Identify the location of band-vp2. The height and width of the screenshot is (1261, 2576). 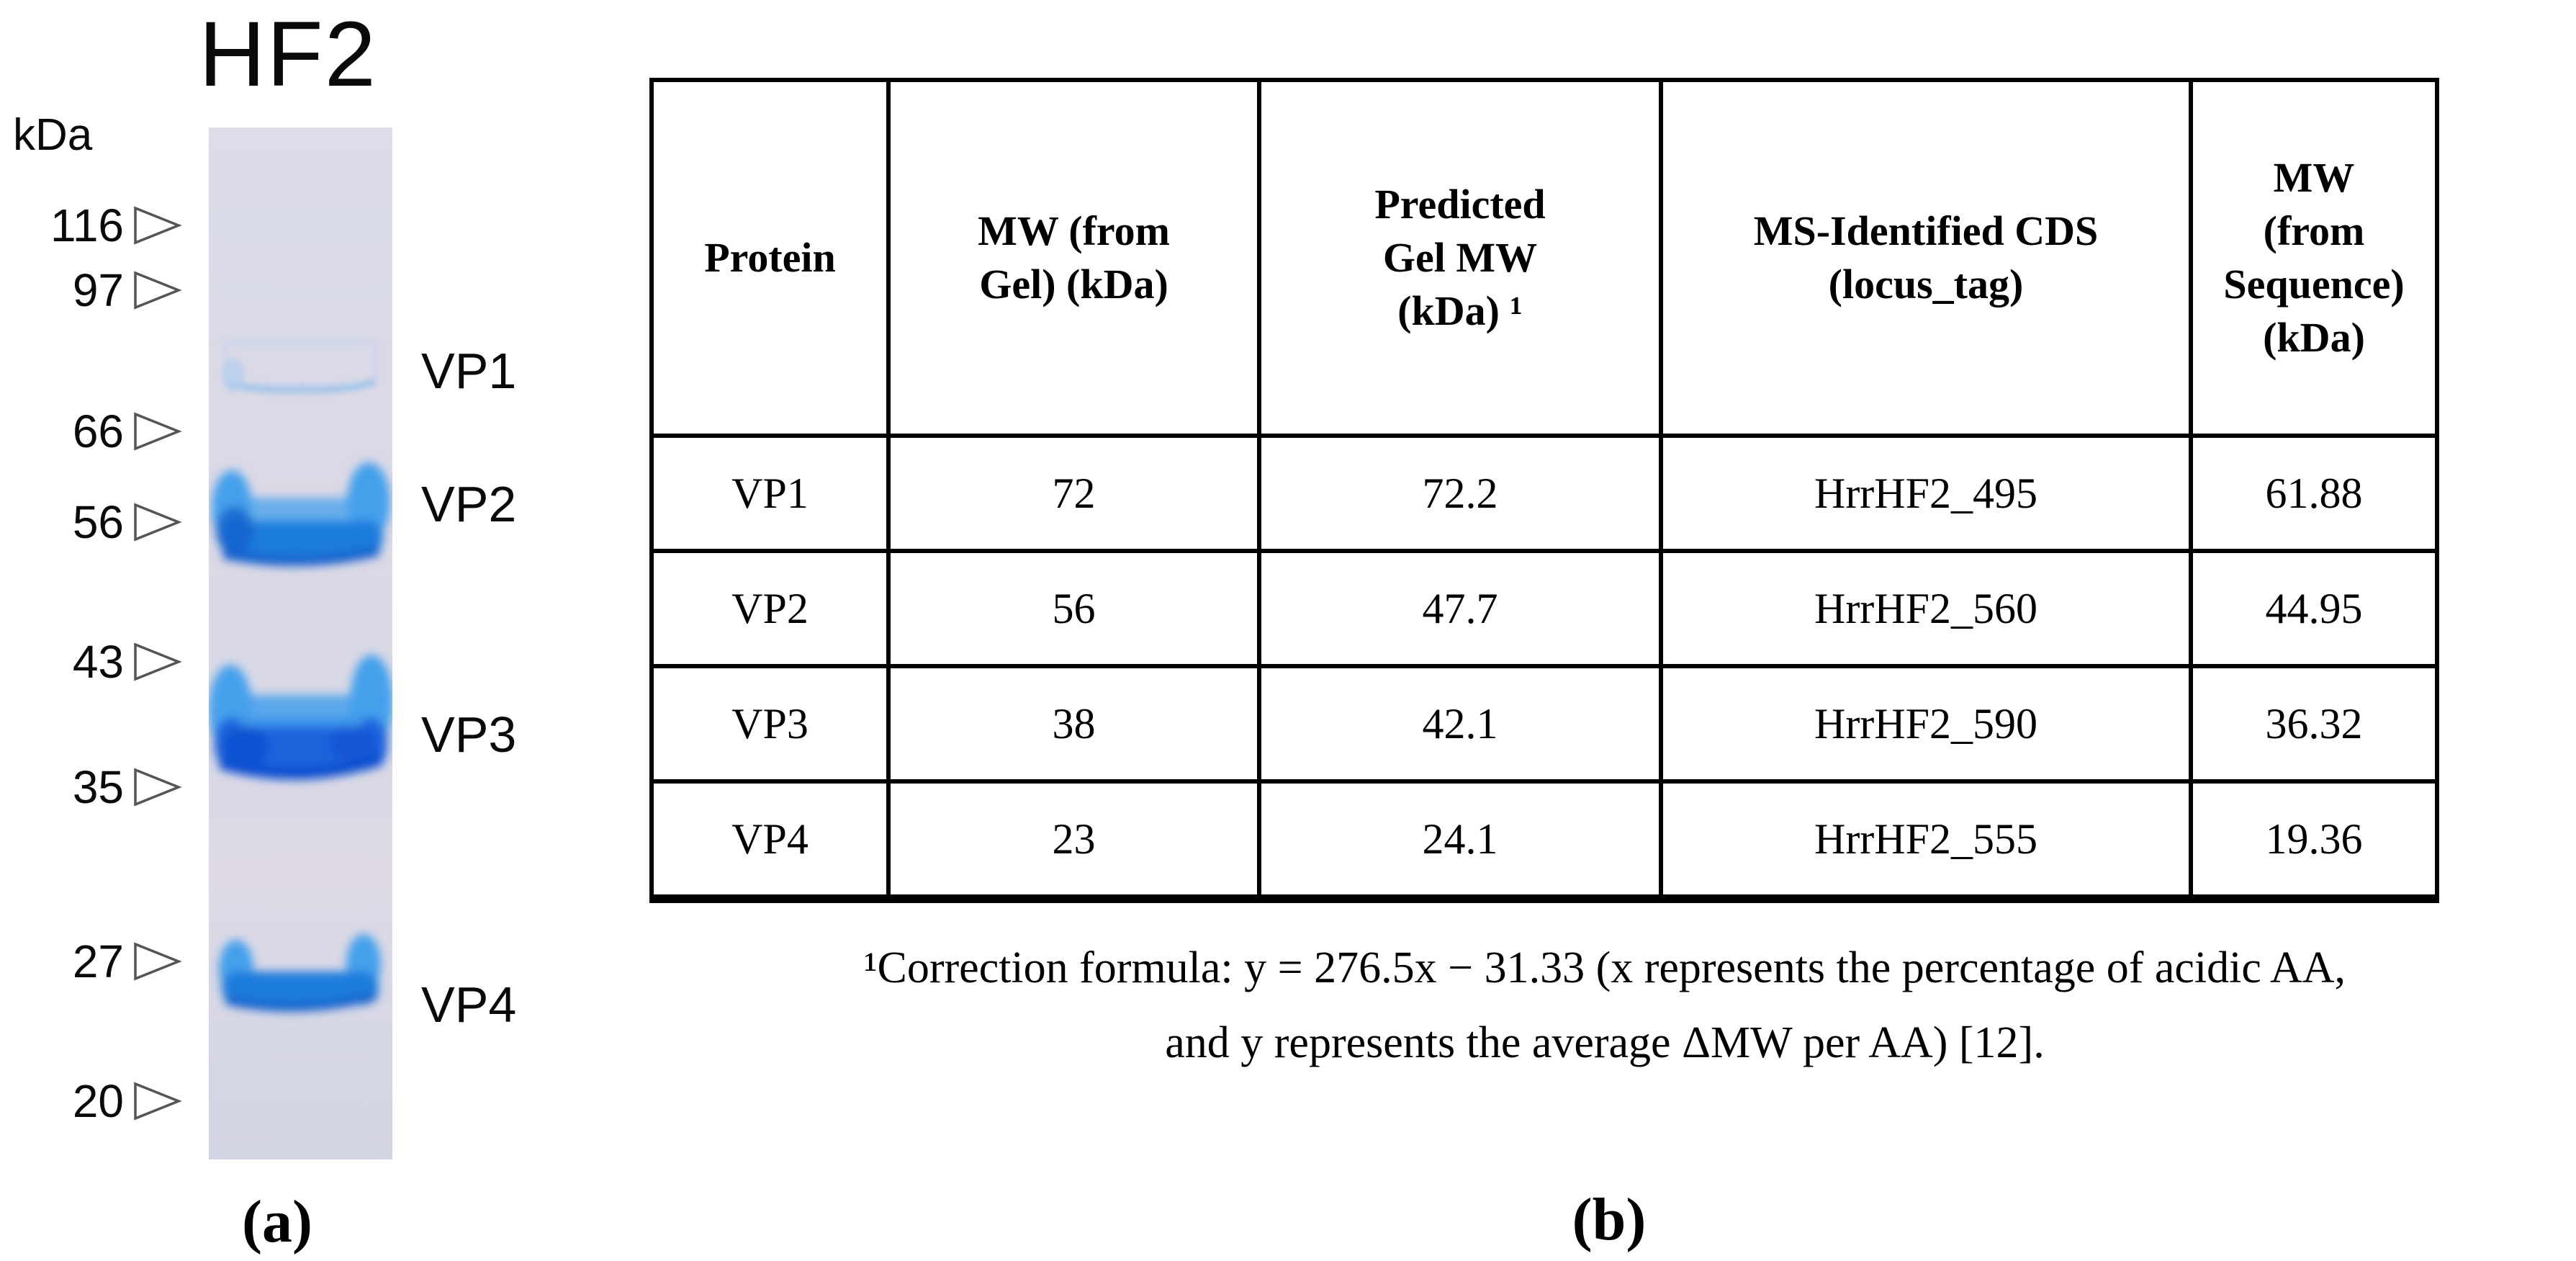
(301, 514).